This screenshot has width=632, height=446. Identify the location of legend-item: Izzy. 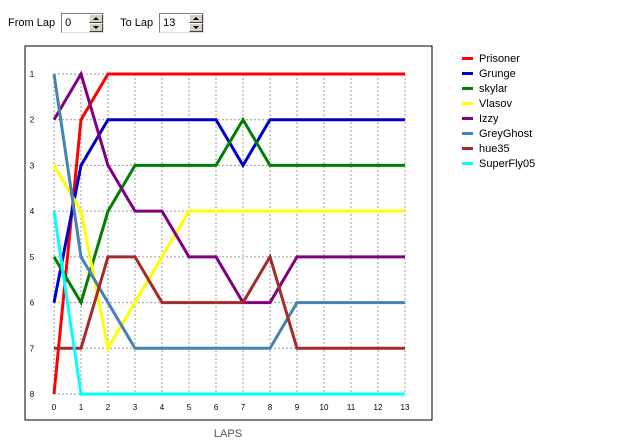
(498, 118).